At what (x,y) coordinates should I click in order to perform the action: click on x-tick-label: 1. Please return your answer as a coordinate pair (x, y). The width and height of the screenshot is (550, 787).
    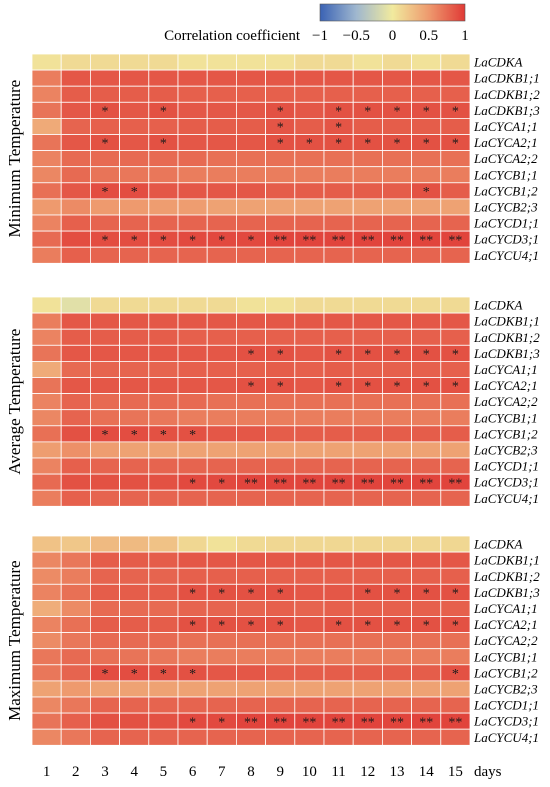
    Looking at the image, I should click on (47, 772).